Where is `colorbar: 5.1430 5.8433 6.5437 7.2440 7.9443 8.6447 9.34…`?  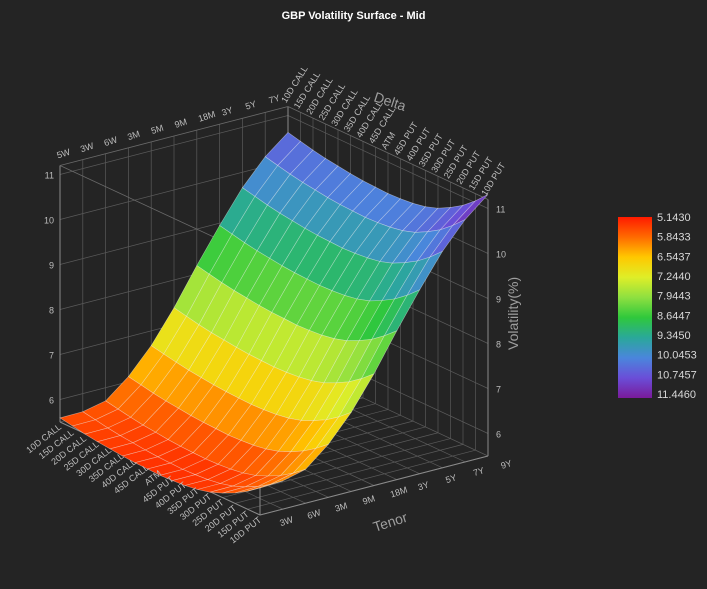 colorbar: 5.1430 5.8433 6.5437 7.2440 7.9443 8.6447 9.34… is located at coordinates (657, 306).